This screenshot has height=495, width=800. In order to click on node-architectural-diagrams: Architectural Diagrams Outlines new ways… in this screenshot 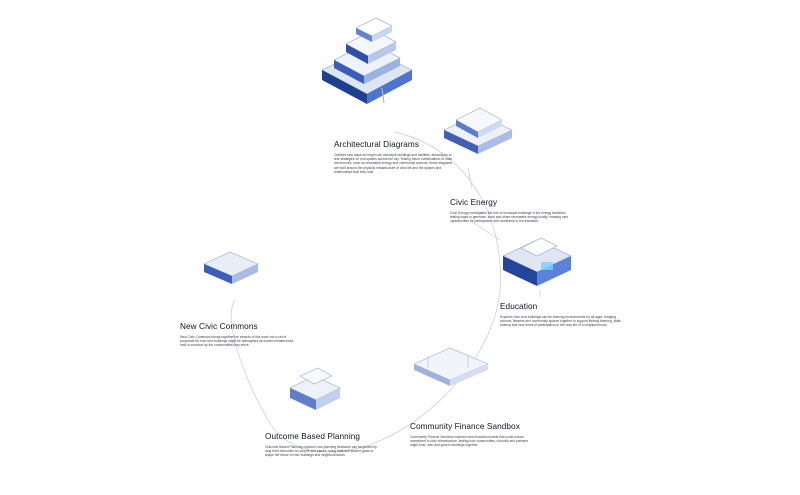, I will do `click(394, 157)`.